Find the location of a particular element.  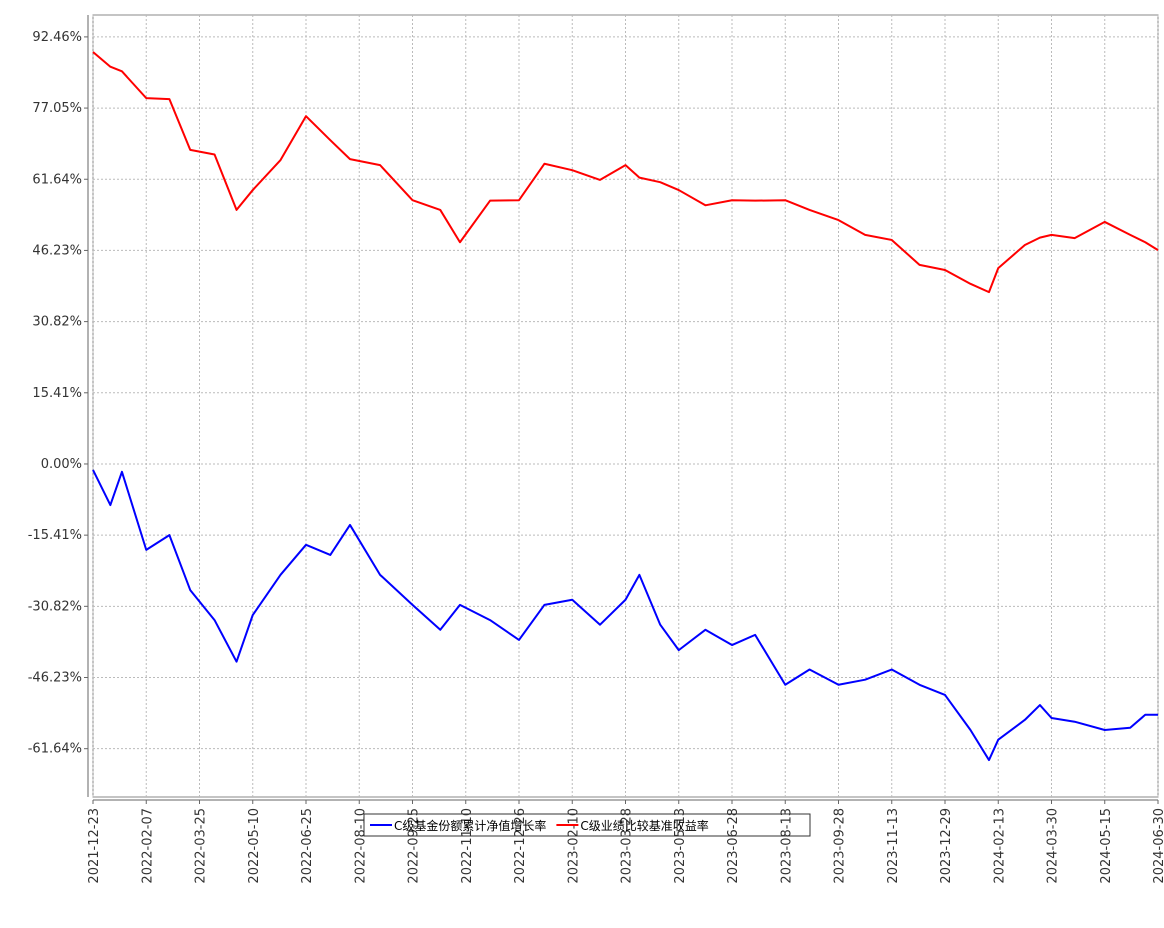

x-tick-label: 2023-12-29 is located at coordinates (946, 846).